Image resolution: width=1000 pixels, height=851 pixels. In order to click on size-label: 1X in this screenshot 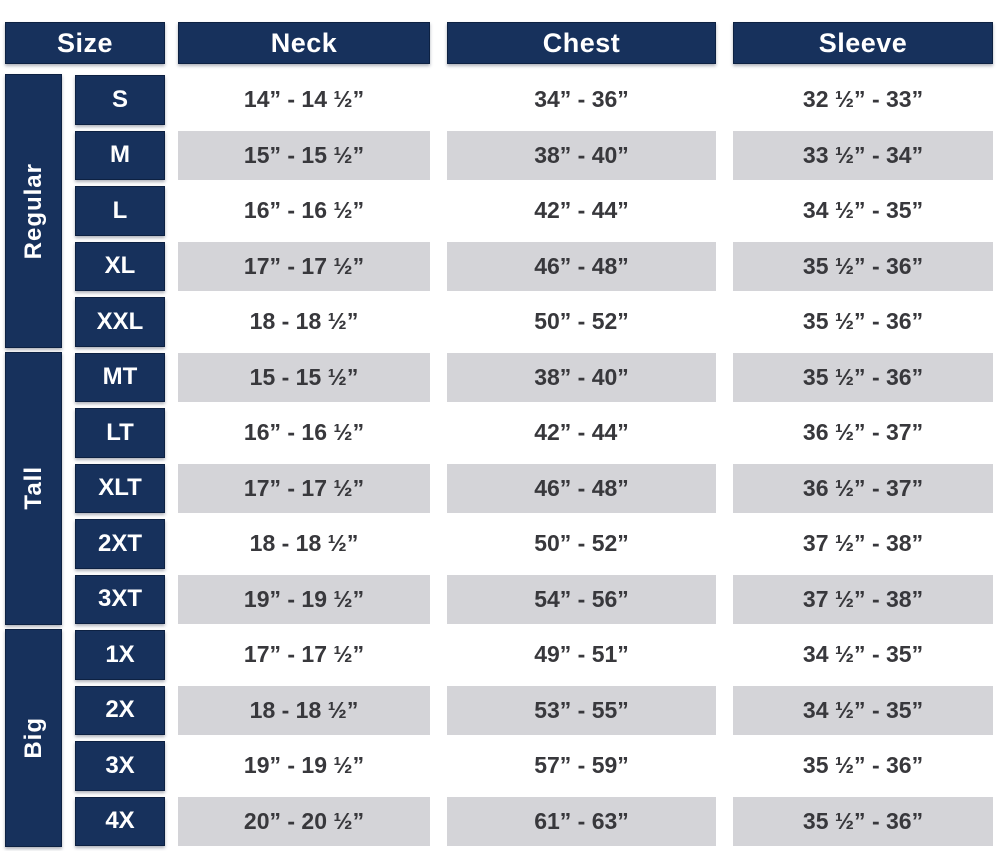, I will do `click(120, 655)`.